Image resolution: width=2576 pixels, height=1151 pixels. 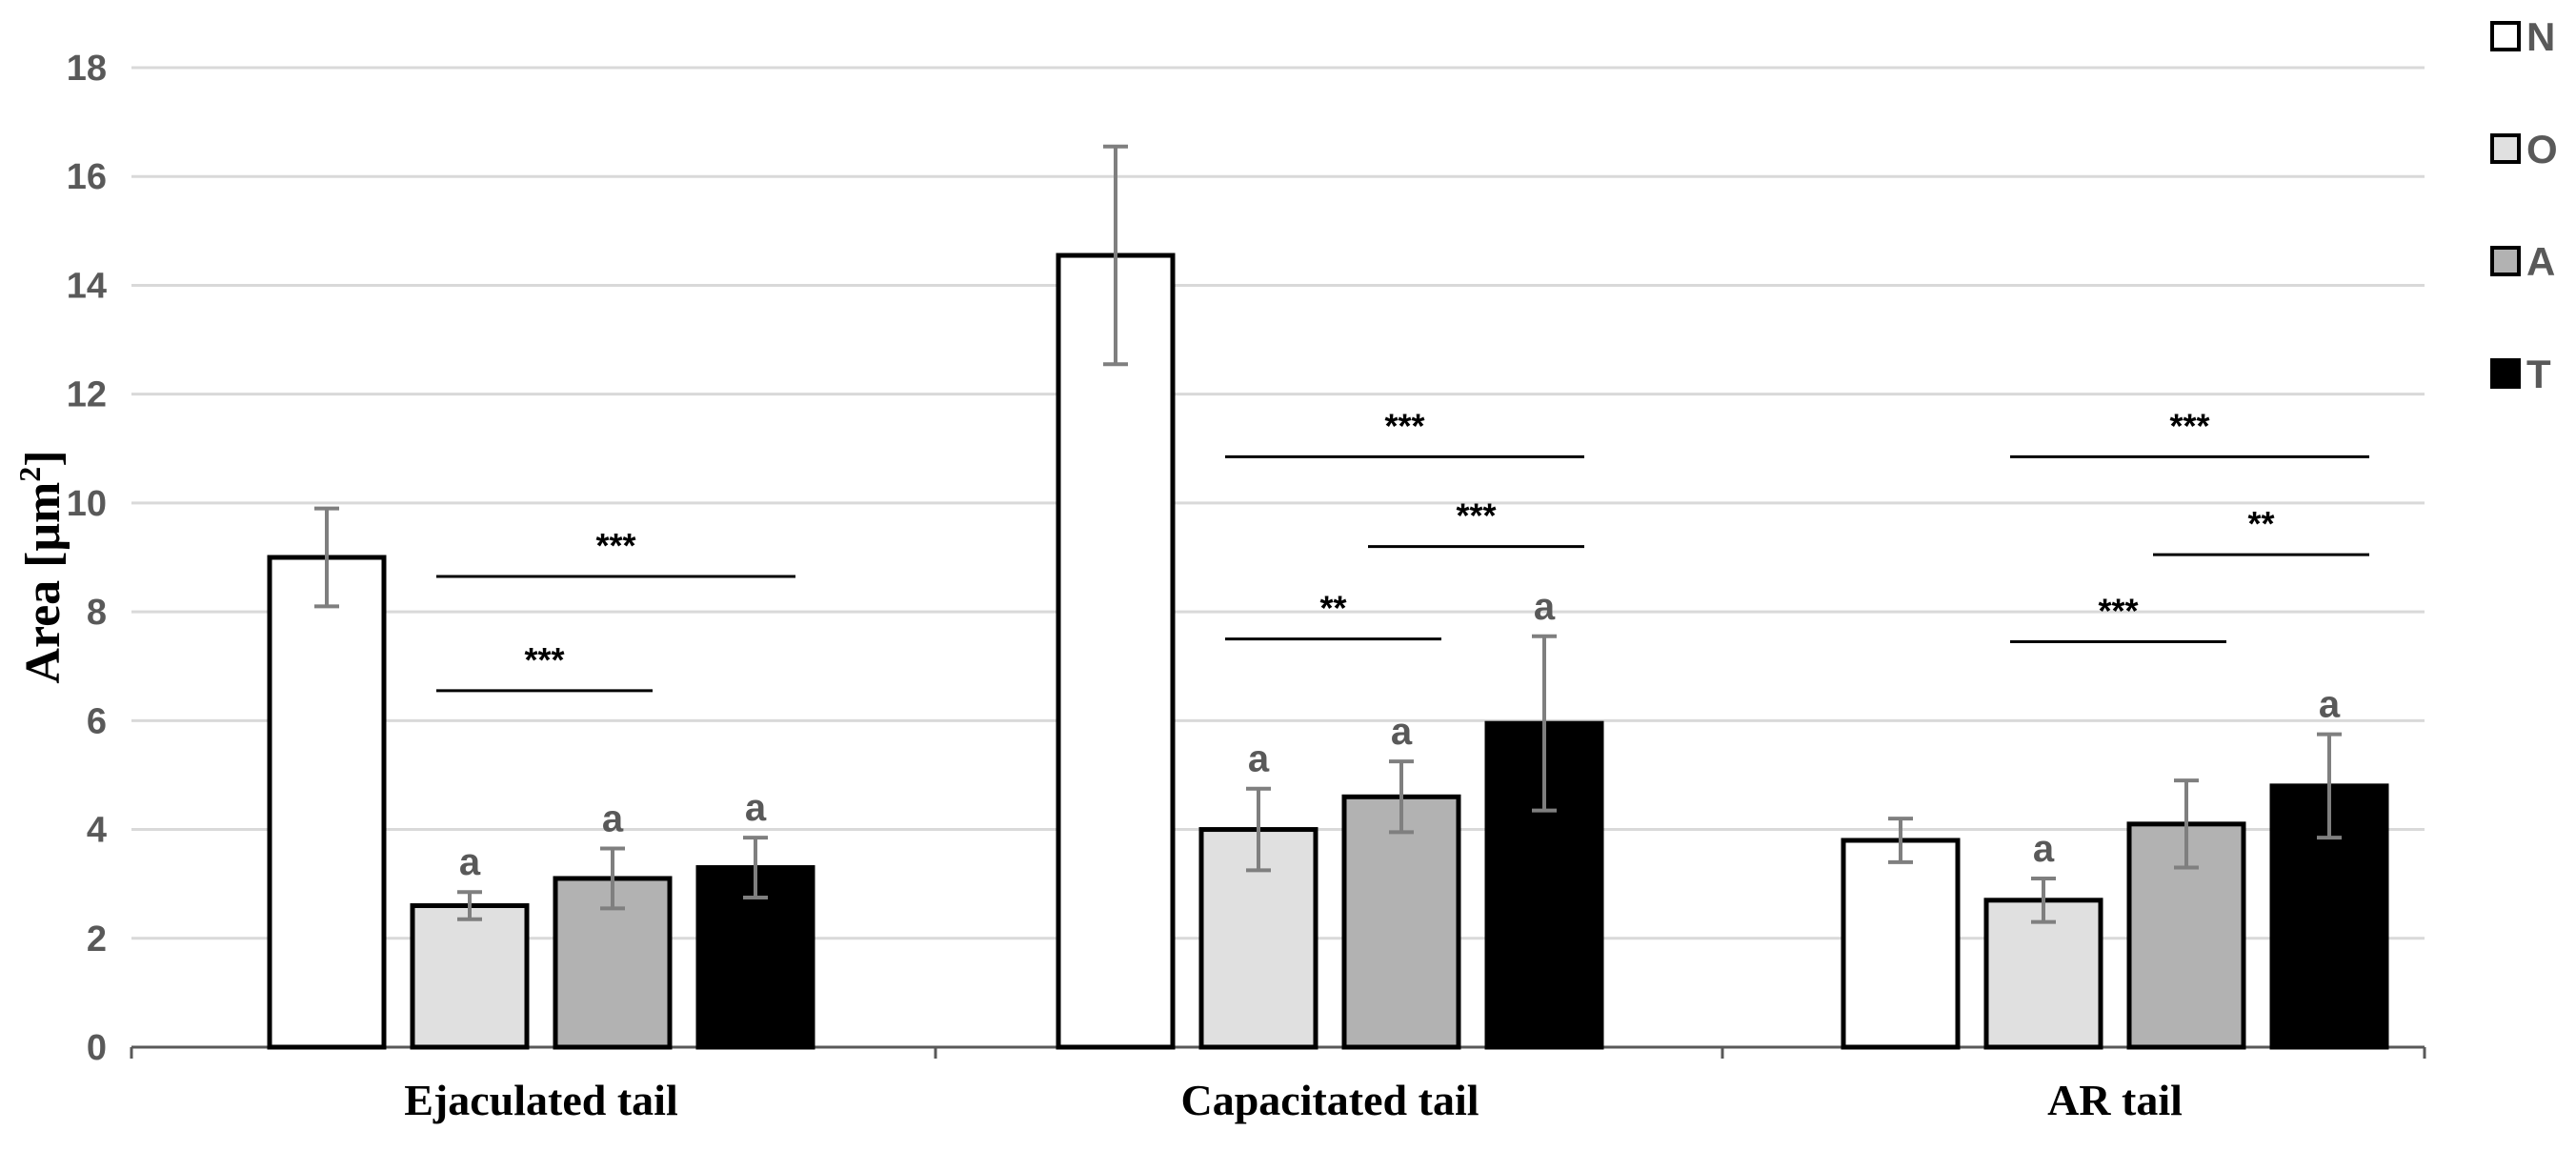 What do you see at coordinates (97, 939) in the screenshot?
I see `y-tick-label: 2` at bounding box center [97, 939].